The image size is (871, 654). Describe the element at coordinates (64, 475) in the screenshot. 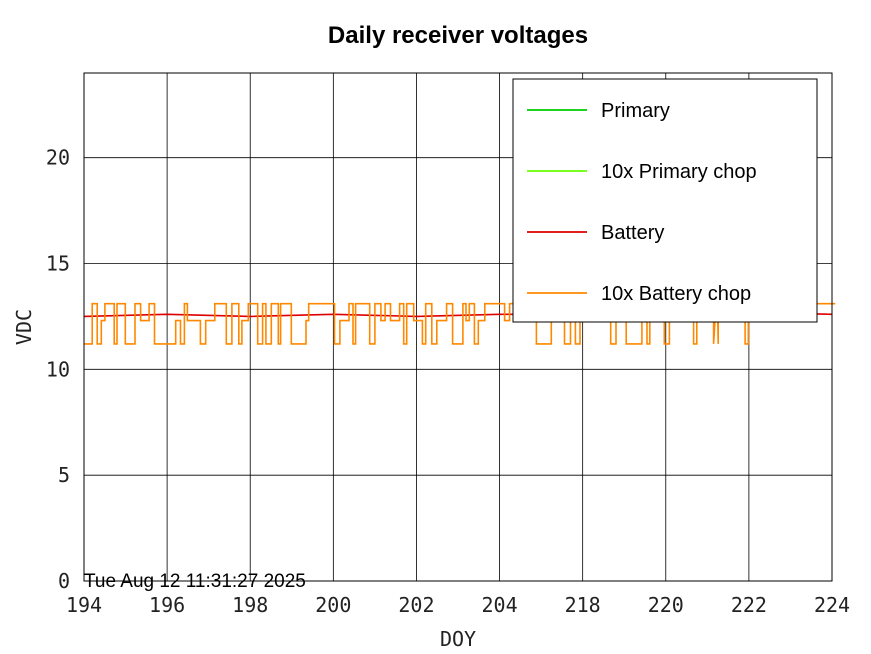

I see `y-tick-label: 5` at that location.